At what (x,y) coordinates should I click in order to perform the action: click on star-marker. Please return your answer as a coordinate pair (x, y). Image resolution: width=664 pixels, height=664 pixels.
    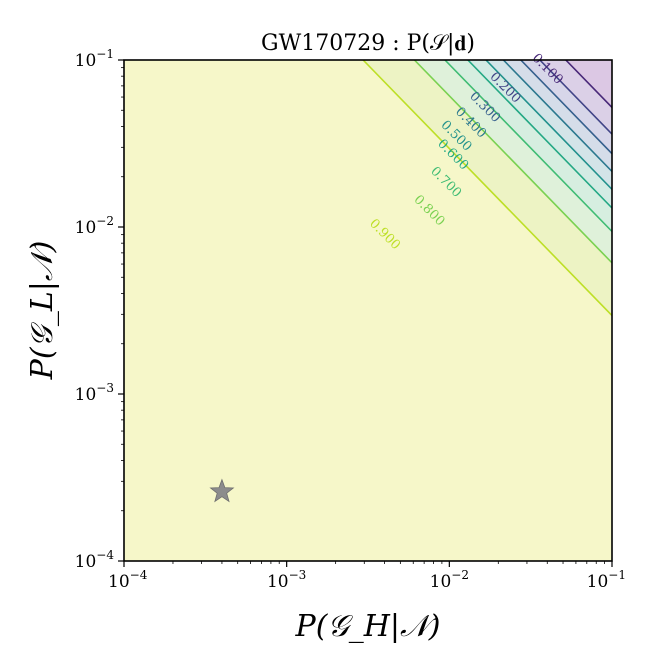
    Looking at the image, I should click on (222, 490).